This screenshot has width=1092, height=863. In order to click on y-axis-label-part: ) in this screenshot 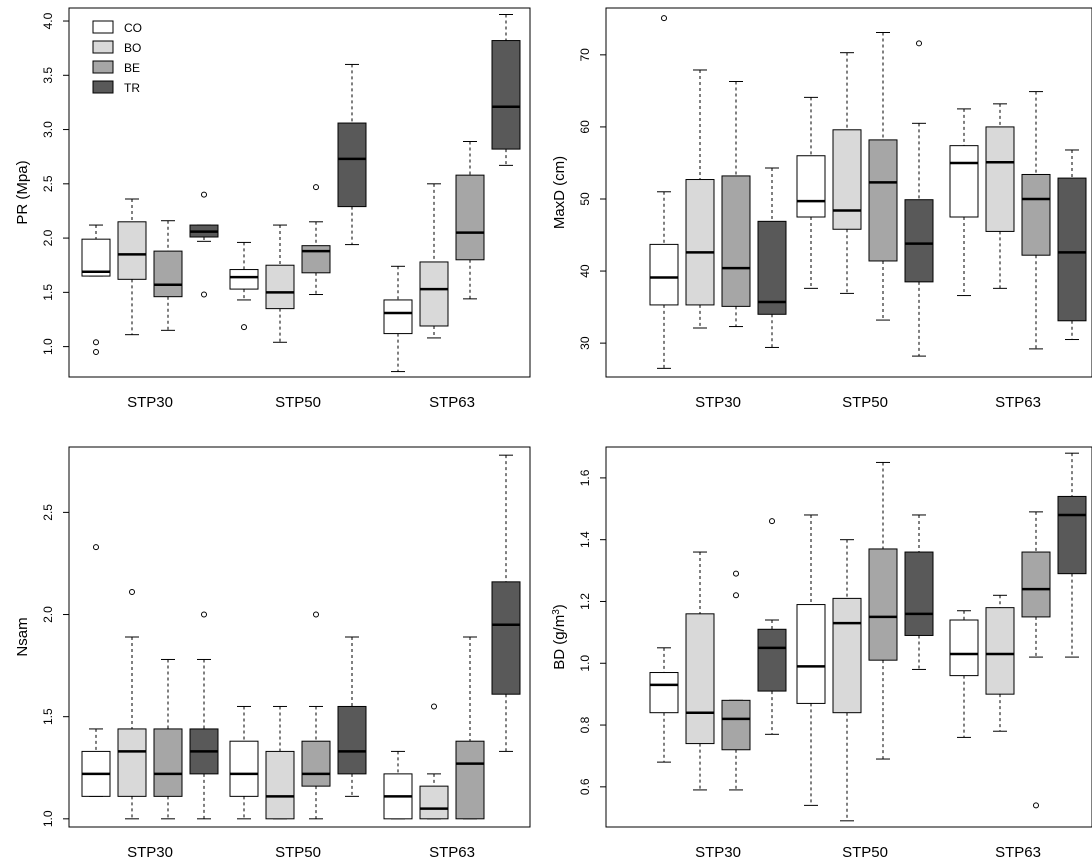, I will do `click(559, 606)`.